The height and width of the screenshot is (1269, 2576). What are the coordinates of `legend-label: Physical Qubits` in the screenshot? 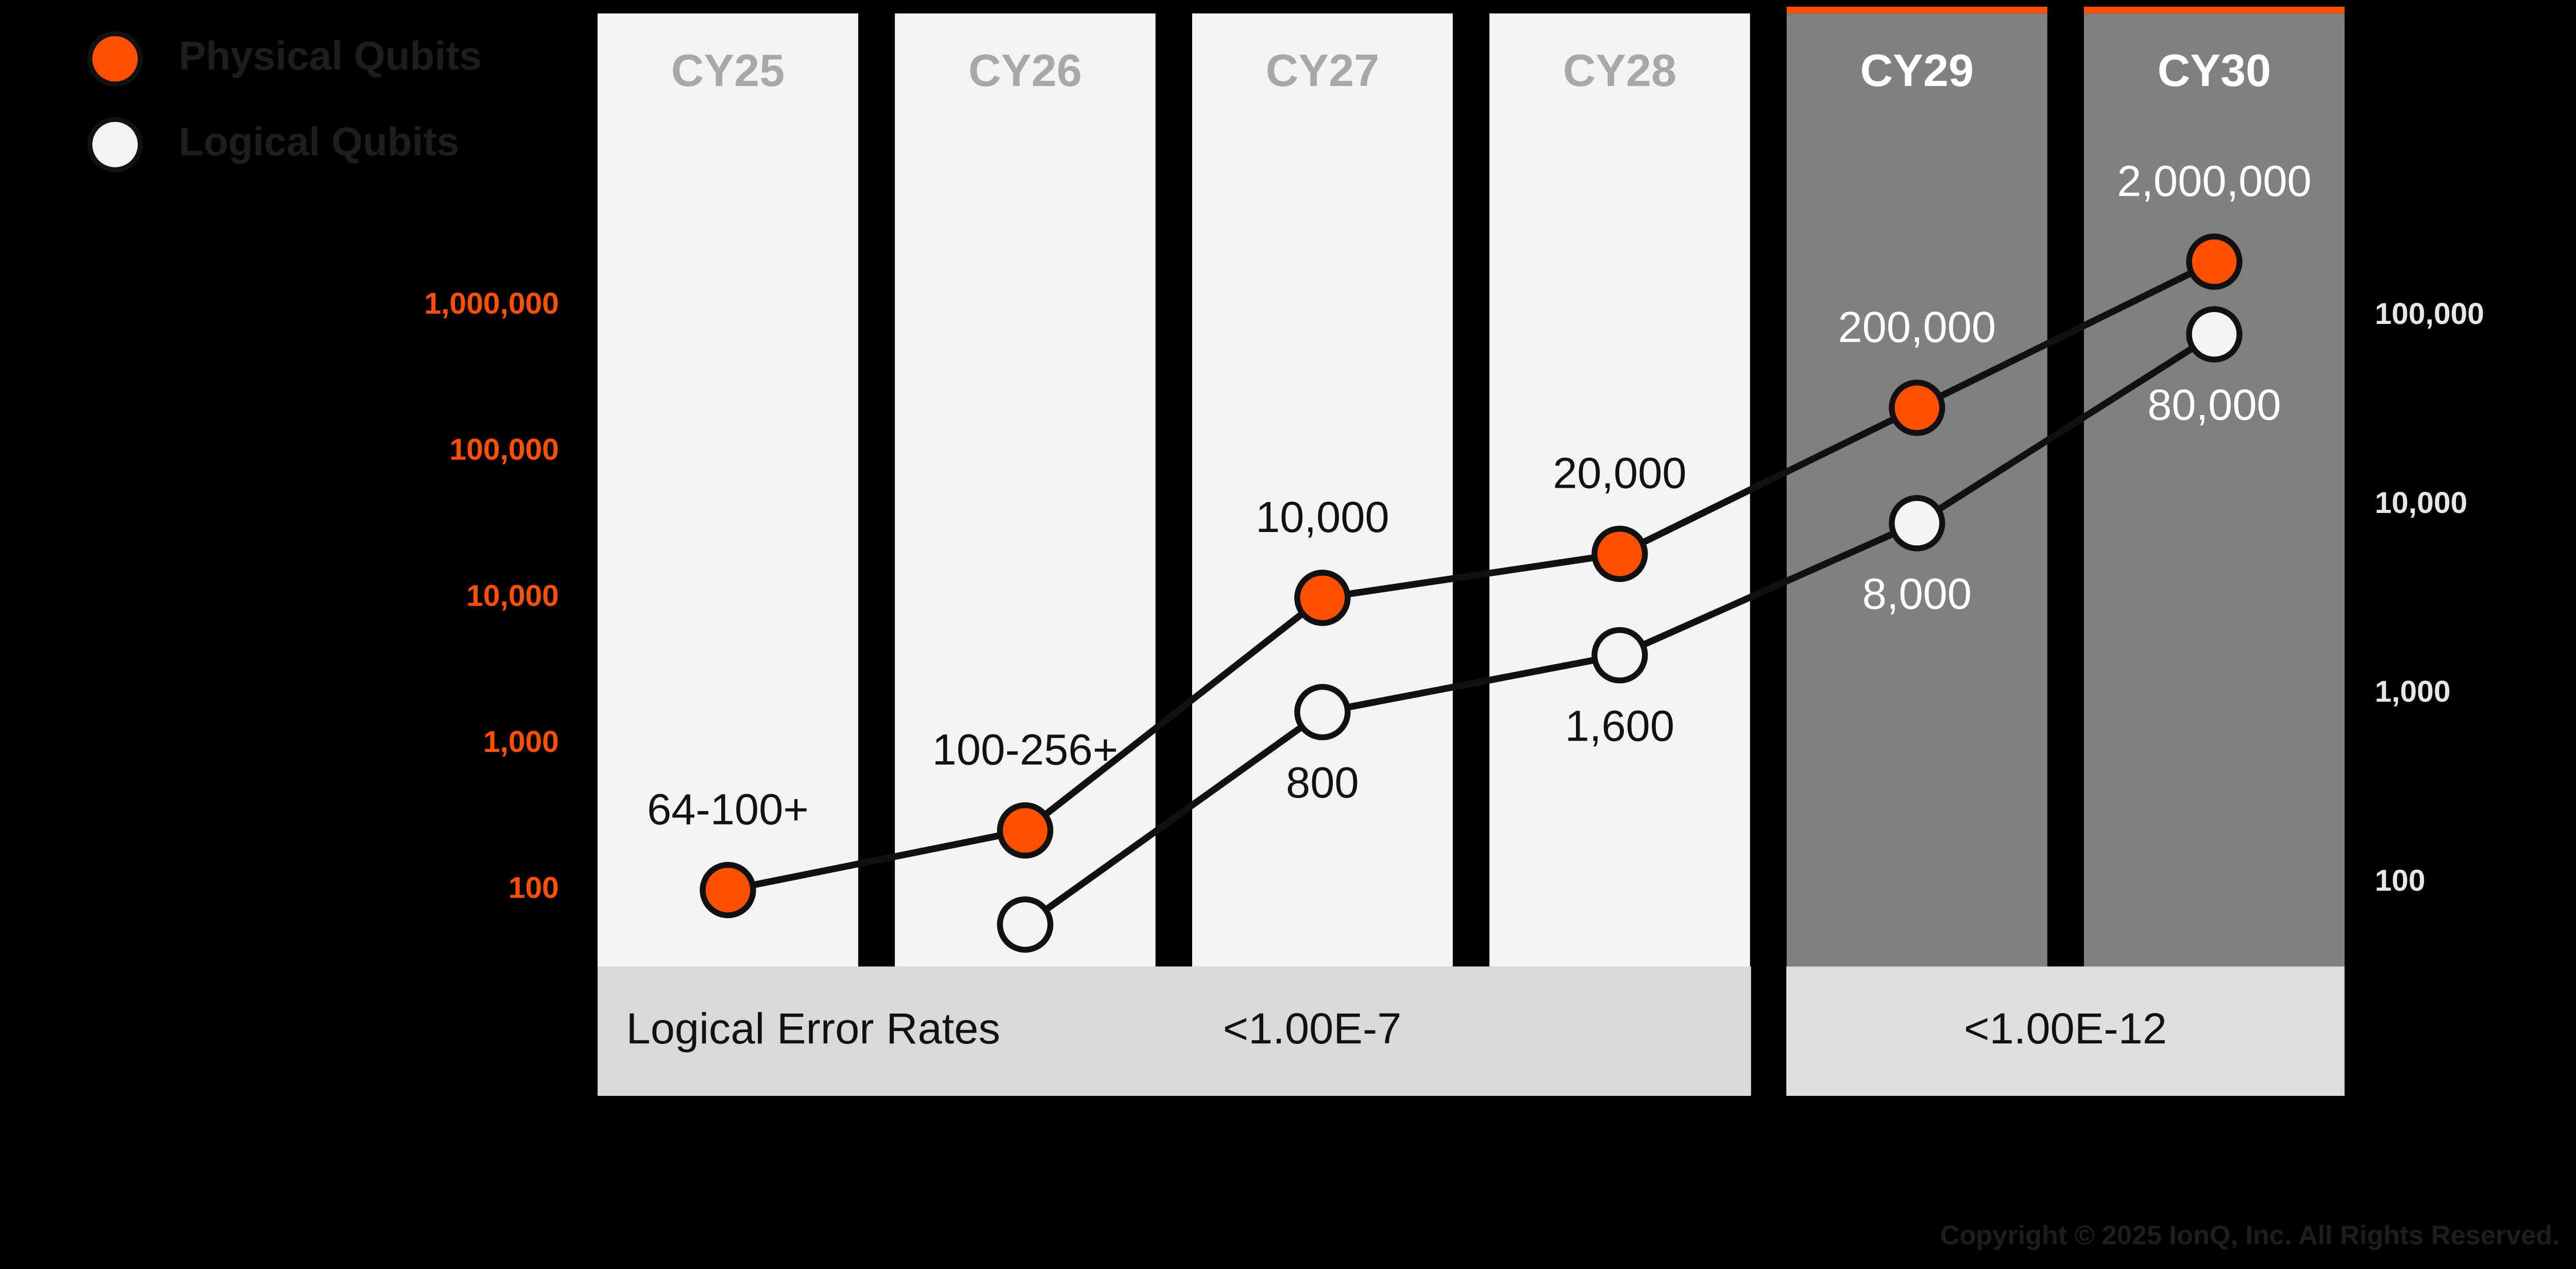 It's located at (331, 55).